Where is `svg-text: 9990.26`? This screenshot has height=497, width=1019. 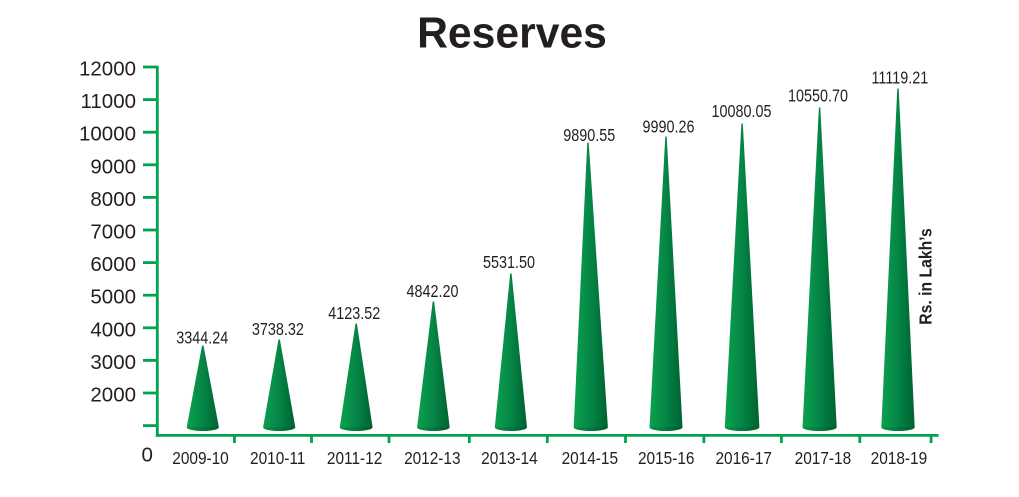 svg-text: 9990.26 is located at coordinates (669, 127).